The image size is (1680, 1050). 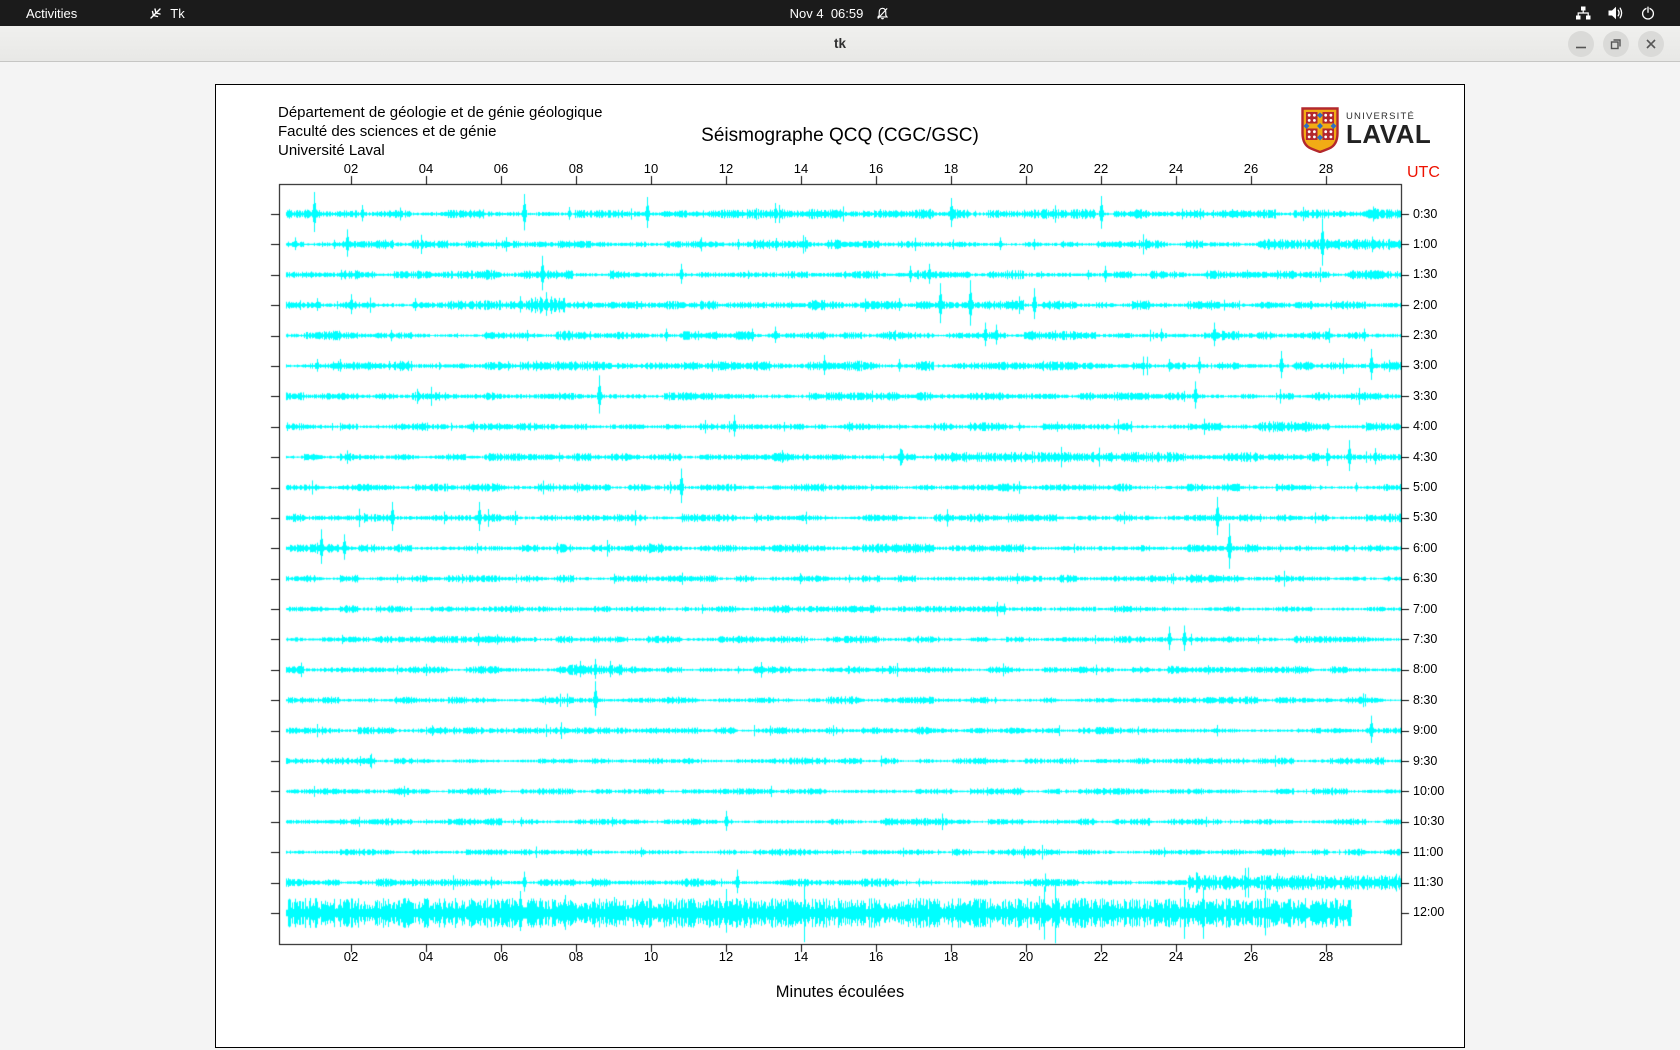 What do you see at coordinates (1389, 134) in the screenshot?
I see `logo-laval-text: LAVAL` at bounding box center [1389, 134].